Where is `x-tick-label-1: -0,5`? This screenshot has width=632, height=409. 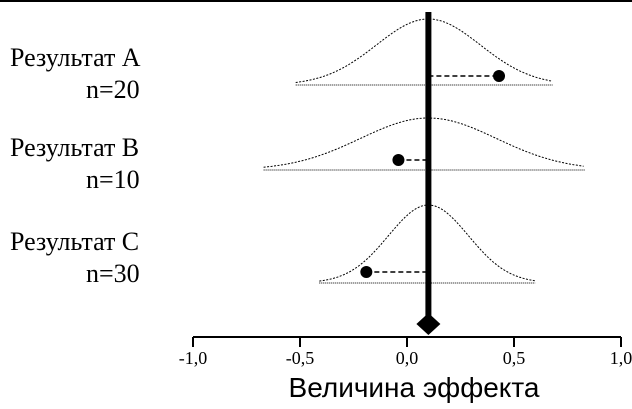
x-tick-label-1: -0,5 is located at coordinates (300, 358).